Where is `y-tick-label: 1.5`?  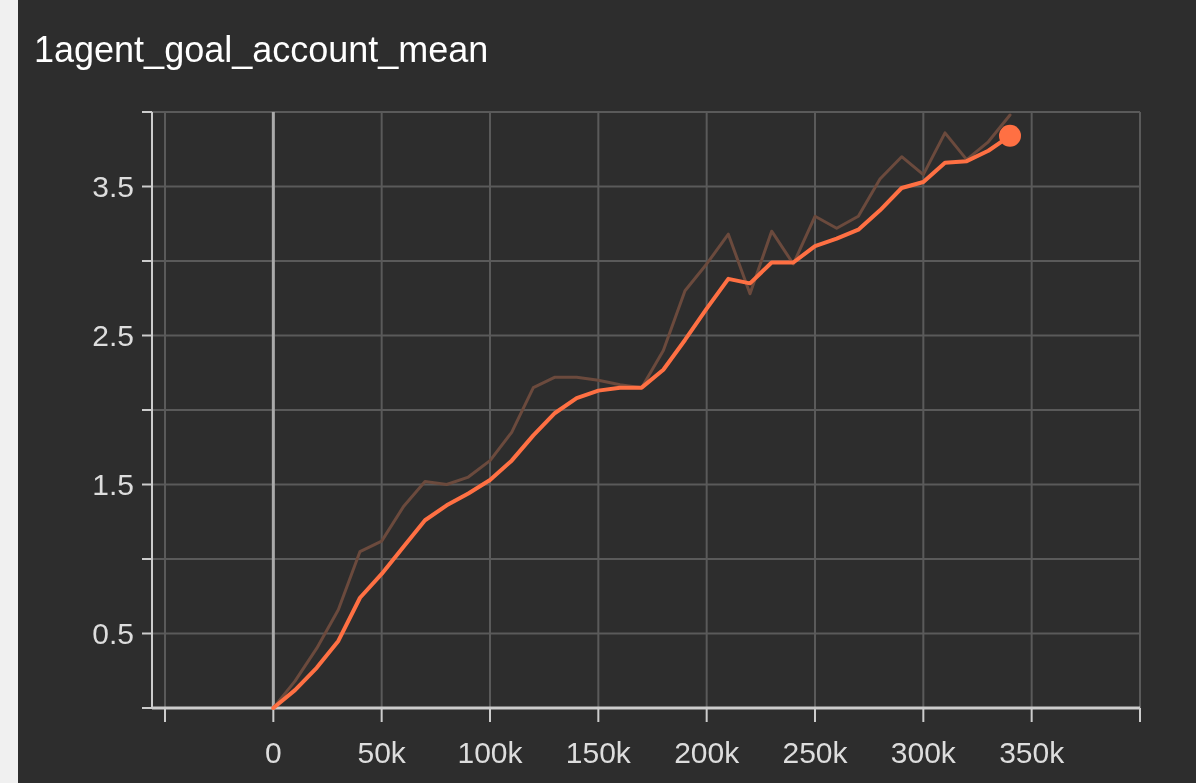
y-tick-label: 1.5 is located at coordinates (113, 484).